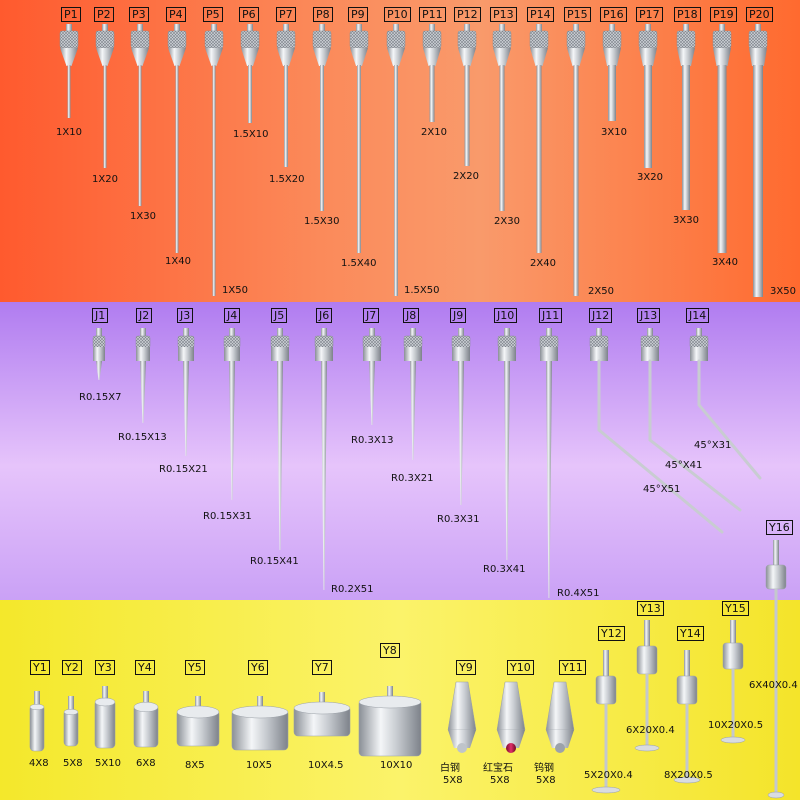 This screenshot has height=800, width=800. Describe the element at coordinates (776, 552) in the screenshot. I see `thread-y16` at that location.